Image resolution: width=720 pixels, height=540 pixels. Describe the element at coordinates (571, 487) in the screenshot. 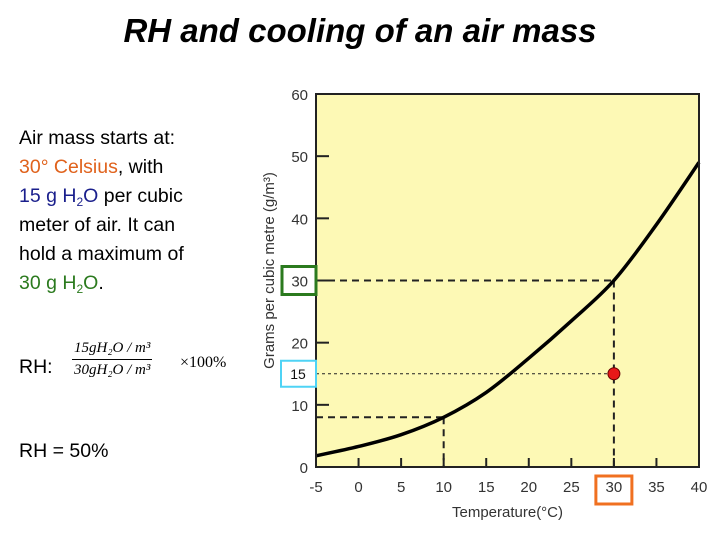

I see `x-tick-label: 25` at that location.